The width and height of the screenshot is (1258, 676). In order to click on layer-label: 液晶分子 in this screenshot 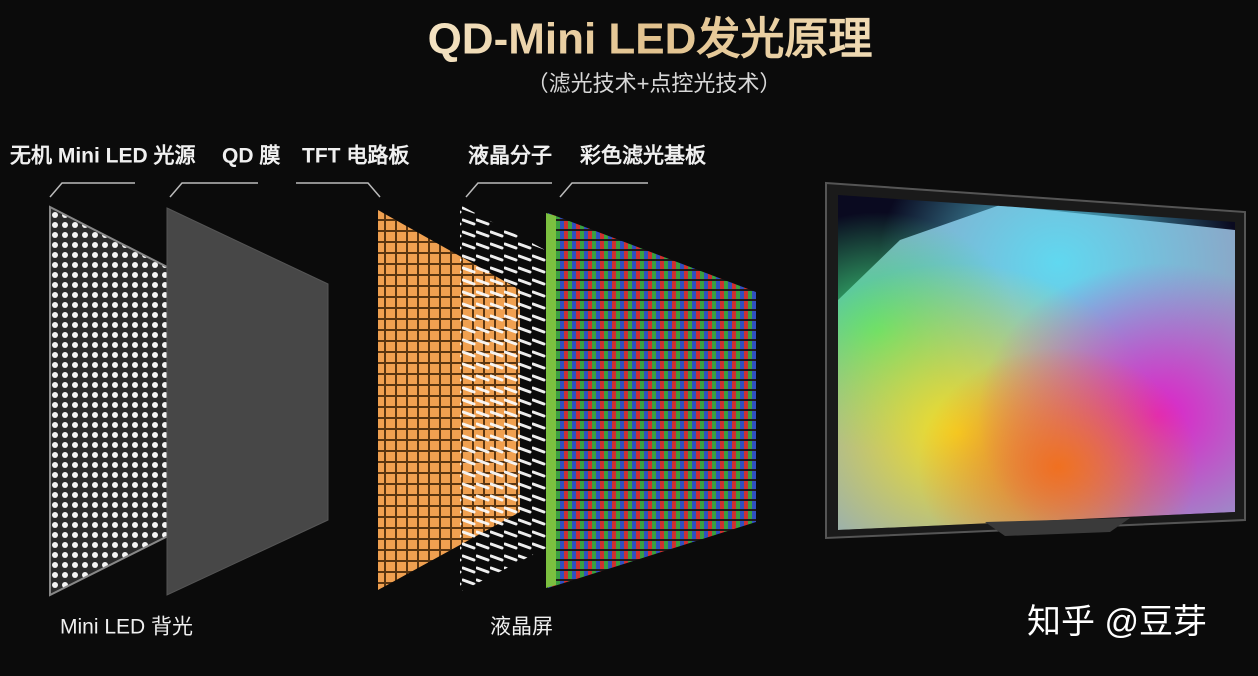, I will do `click(510, 156)`.